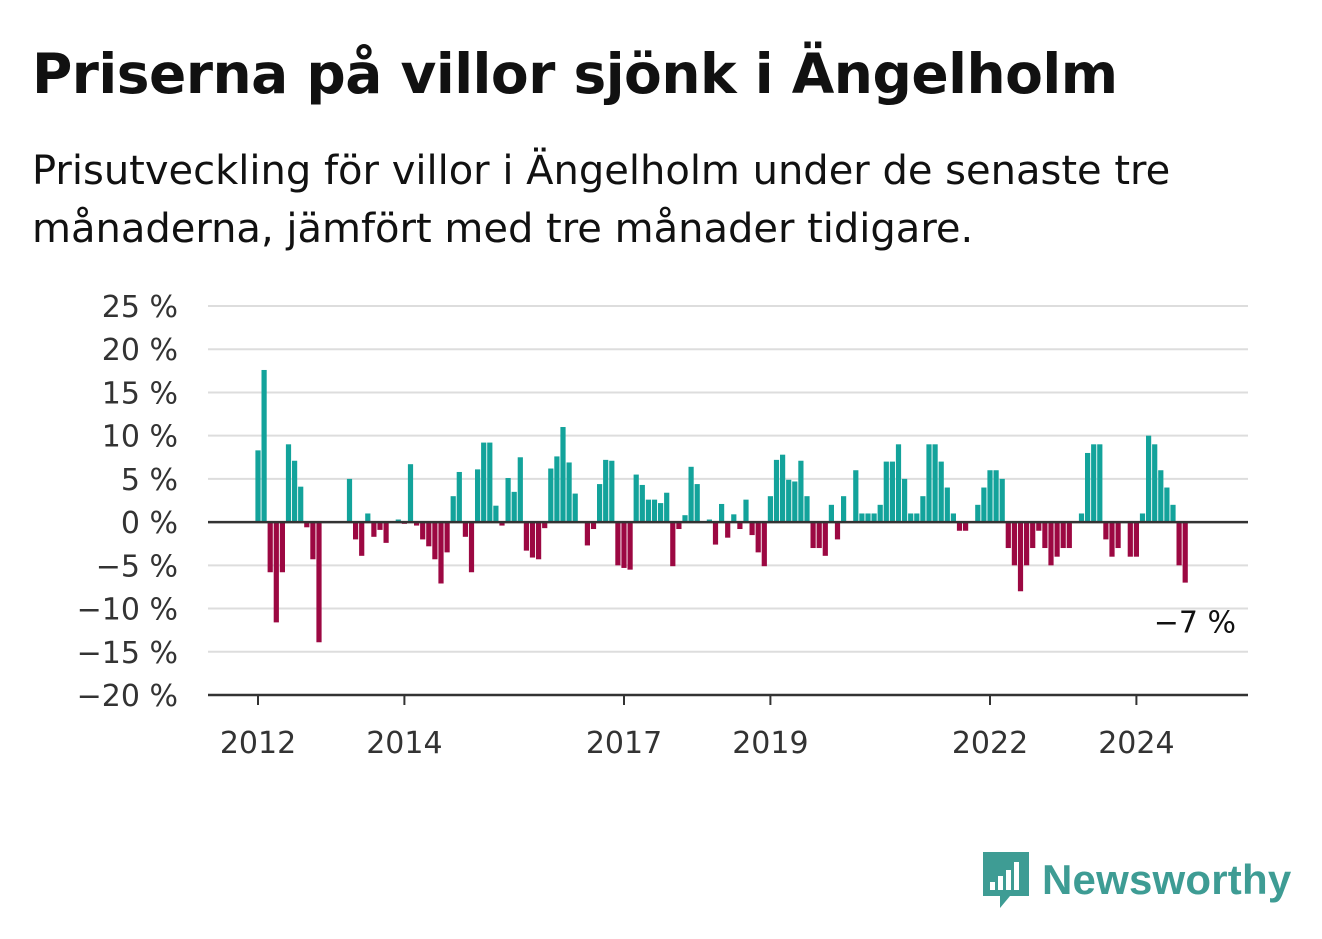  What do you see at coordinates (1135, 880) in the screenshot?
I see `newsworthy-logo: Newsworthy` at bounding box center [1135, 880].